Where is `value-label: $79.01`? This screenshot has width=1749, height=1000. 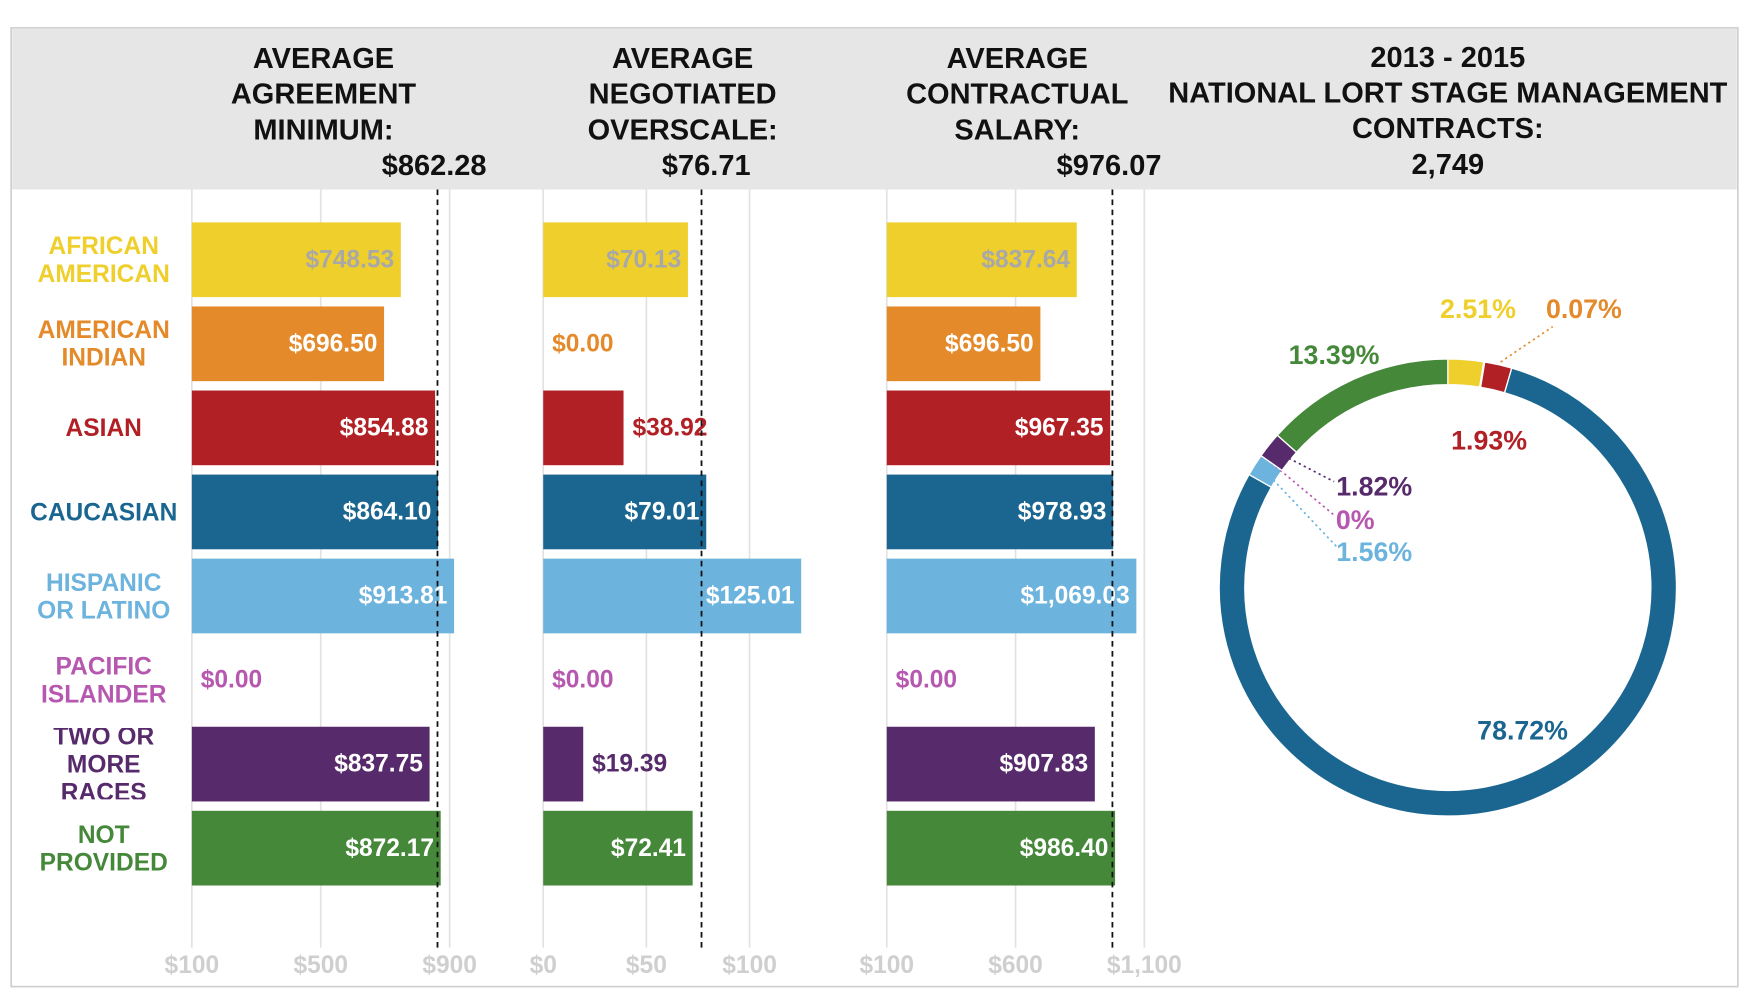 value-label: $79.01 is located at coordinates (662, 512).